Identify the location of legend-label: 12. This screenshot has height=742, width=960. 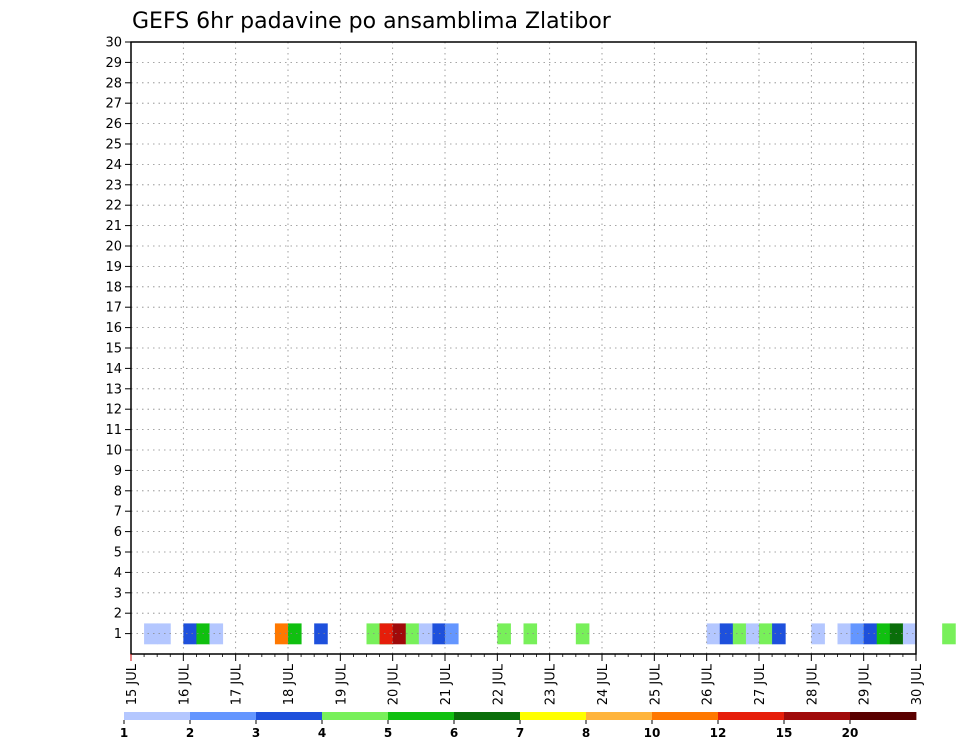
(718, 733).